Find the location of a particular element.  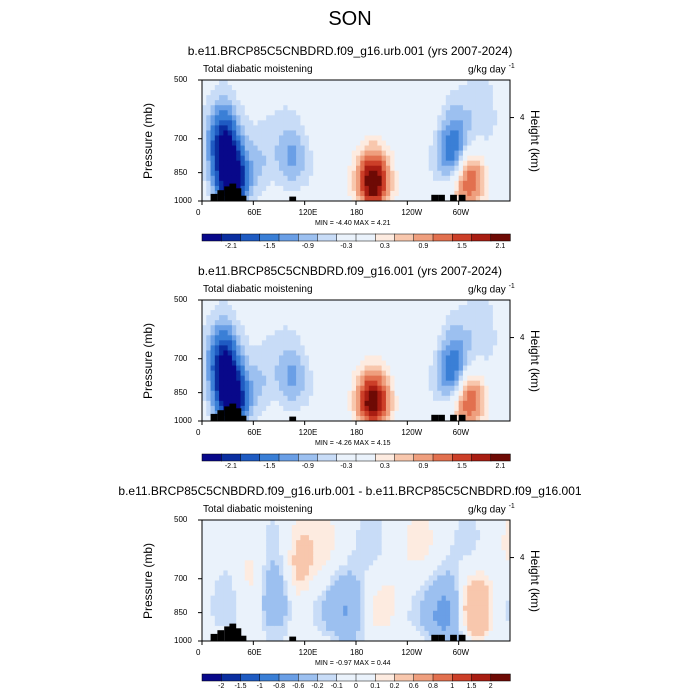

colorbar-bin is located at coordinates (288, 237).